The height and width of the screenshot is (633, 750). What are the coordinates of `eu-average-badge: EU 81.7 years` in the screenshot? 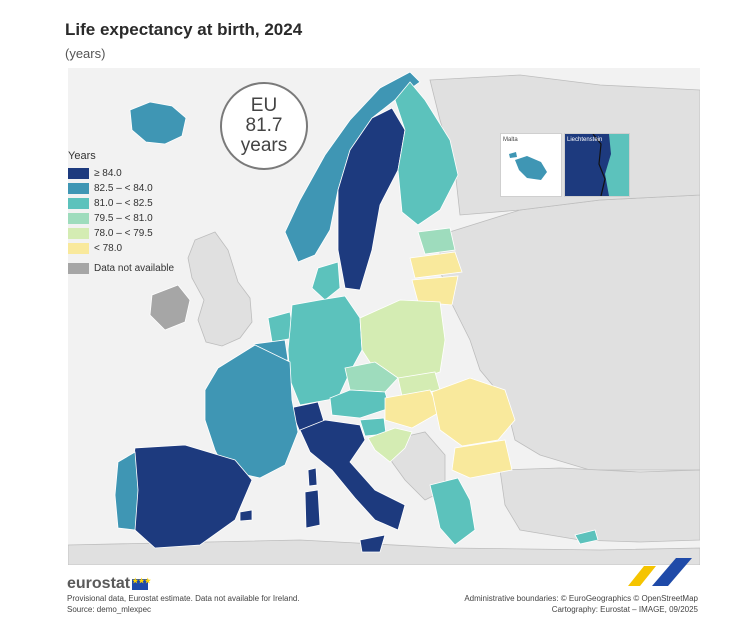 It's located at (264, 126).